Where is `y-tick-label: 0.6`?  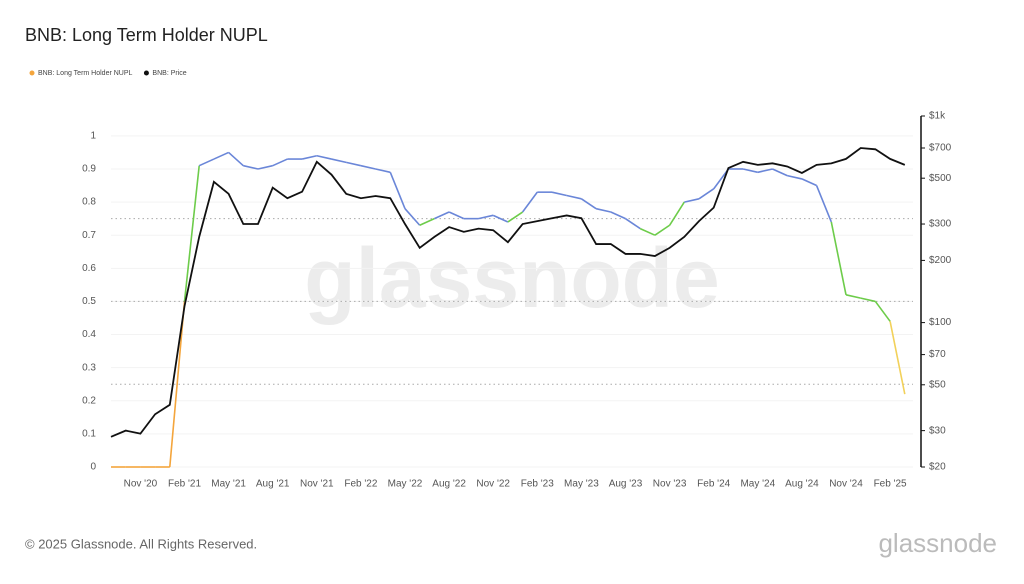
y-tick-label: 0.6 is located at coordinates (89, 268).